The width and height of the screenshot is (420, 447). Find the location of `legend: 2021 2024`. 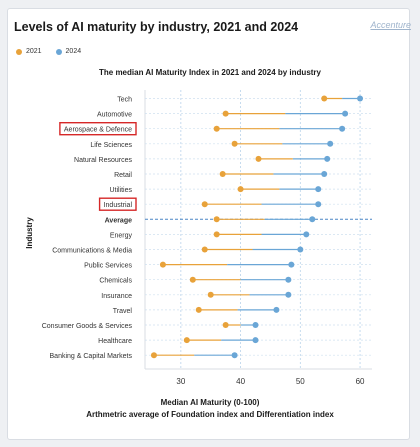

legend: 2021 2024 is located at coordinates (54, 52).